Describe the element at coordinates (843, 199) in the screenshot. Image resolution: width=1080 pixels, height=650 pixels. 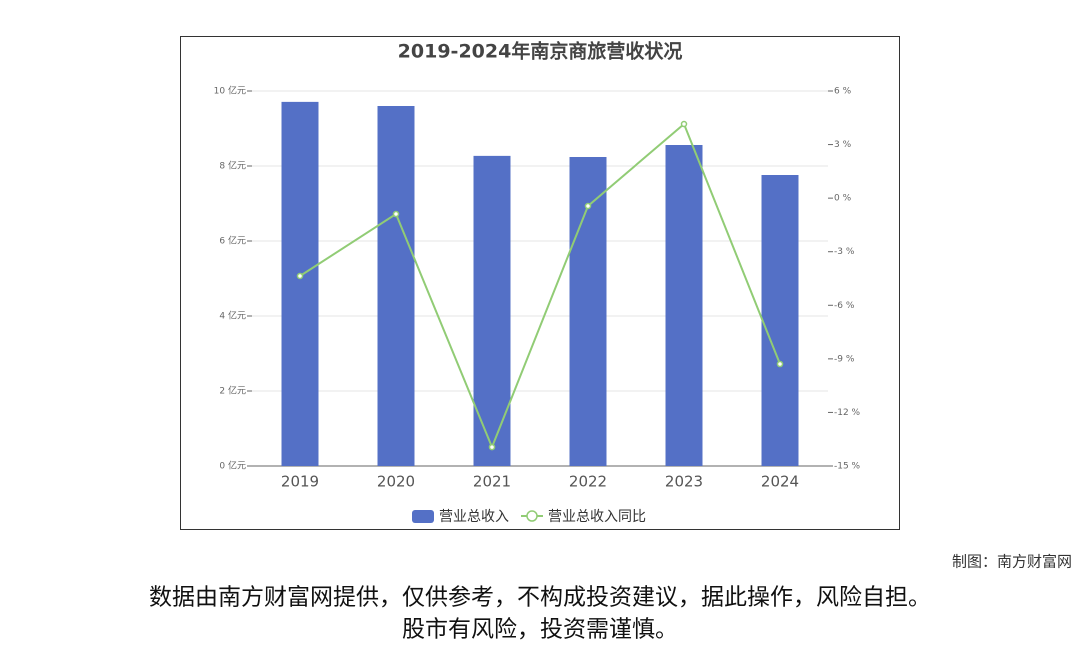
I see `y2-tick-label: 0 %` at that location.